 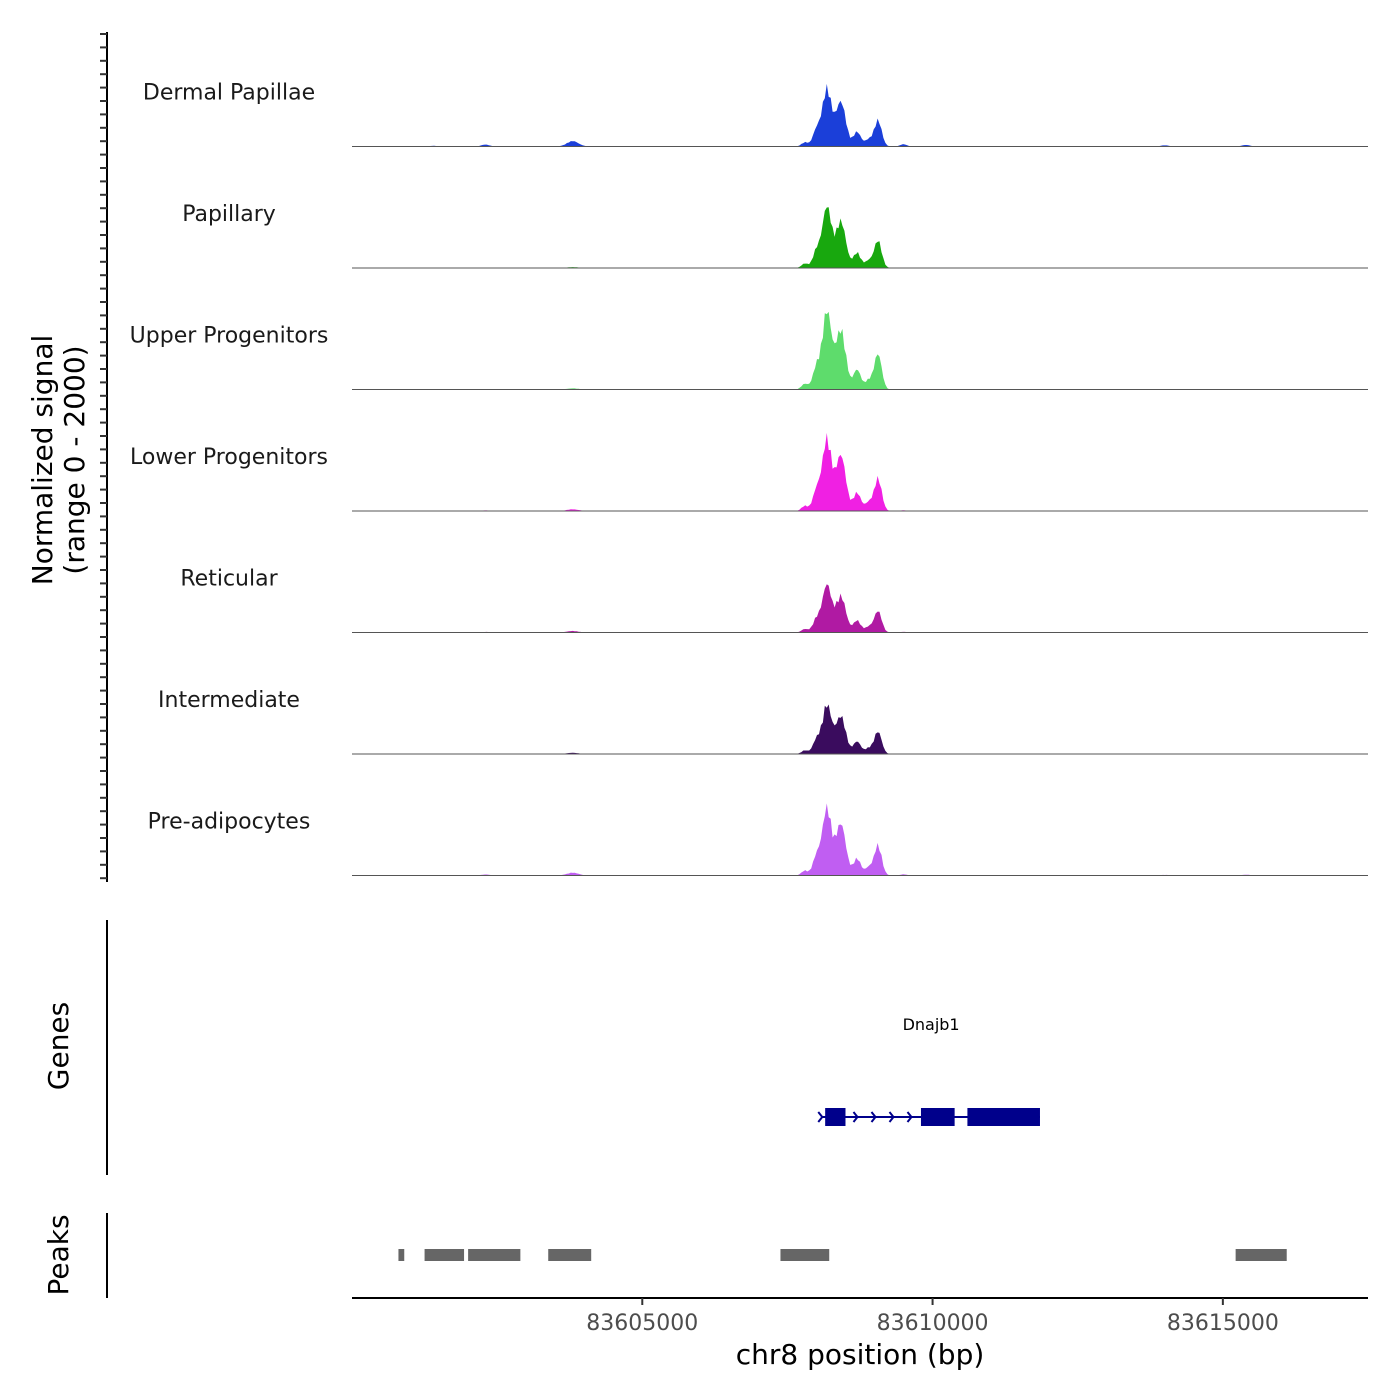 What do you see at coordinates (1223, 1323) in the screenshot?
I see `x-tick-label: 83615000` at bounding box center [1223, 1323].